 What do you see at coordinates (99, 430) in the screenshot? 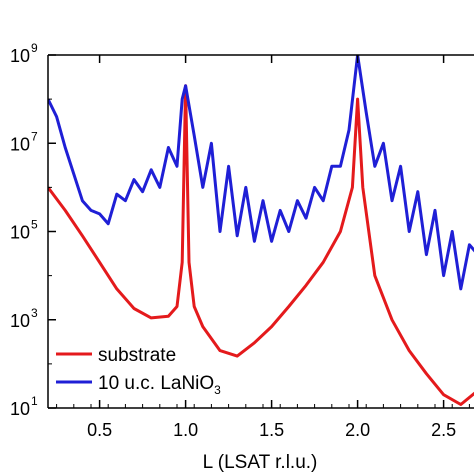
I see `x-tick-label: 0.5` at bounding box center [99, 430].